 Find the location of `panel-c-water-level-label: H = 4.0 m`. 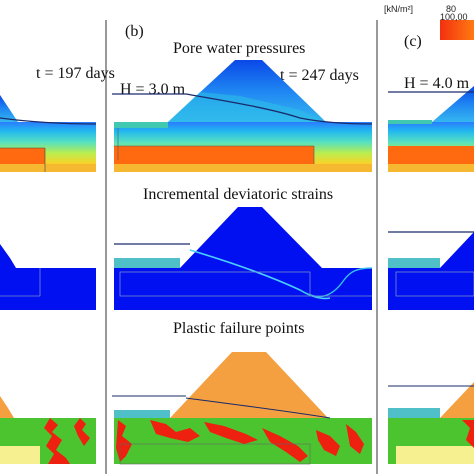

panel-c-water-level-label: H = 4.0 m is located at coordinates (437, 83).